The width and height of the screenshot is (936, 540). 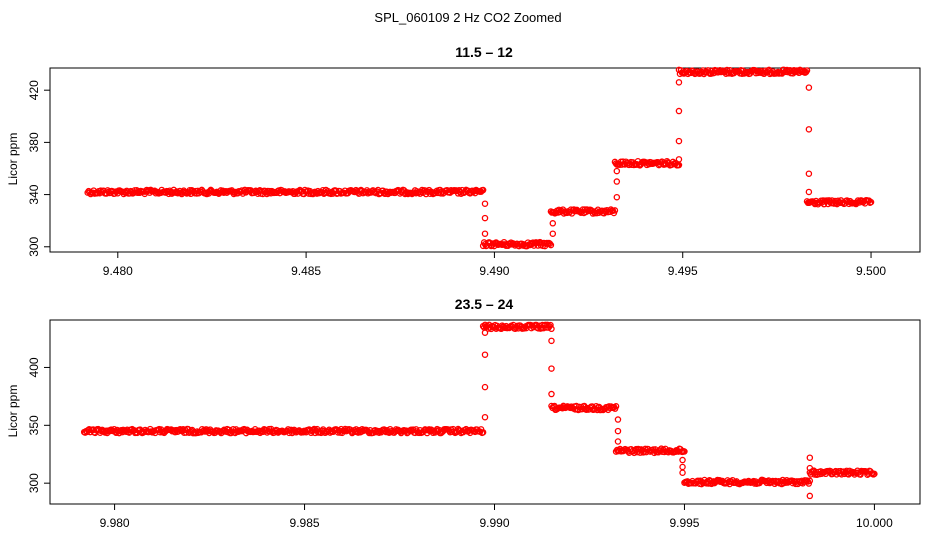 I want to click on y-axis-label-bottom: Licor ppm, so click(x=13, y=411).